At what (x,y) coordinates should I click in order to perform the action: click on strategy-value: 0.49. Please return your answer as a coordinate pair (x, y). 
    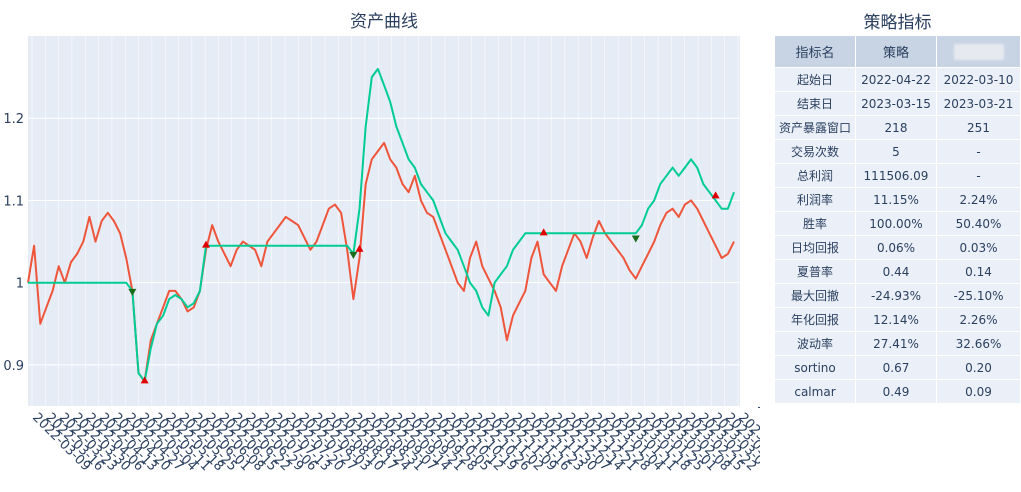
    Looking at the image, I should click on (896, 392).